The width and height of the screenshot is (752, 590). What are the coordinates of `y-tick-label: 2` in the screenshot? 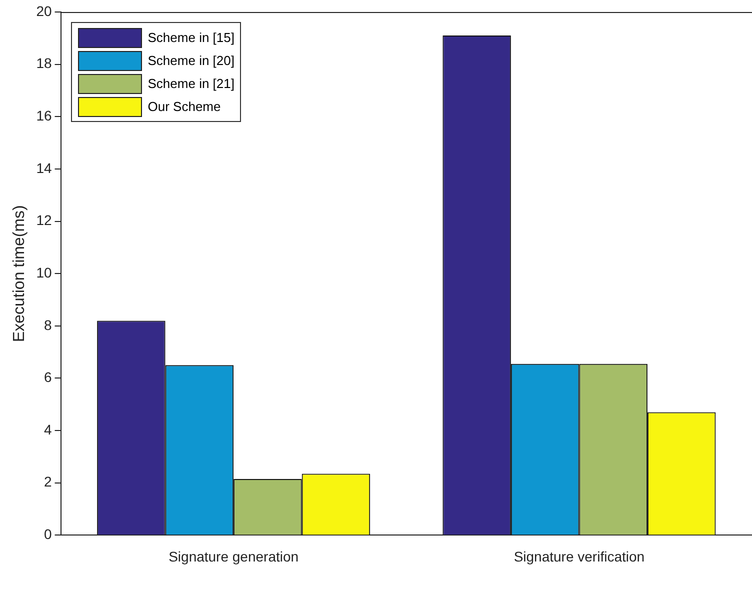 It's located at (48, 482).